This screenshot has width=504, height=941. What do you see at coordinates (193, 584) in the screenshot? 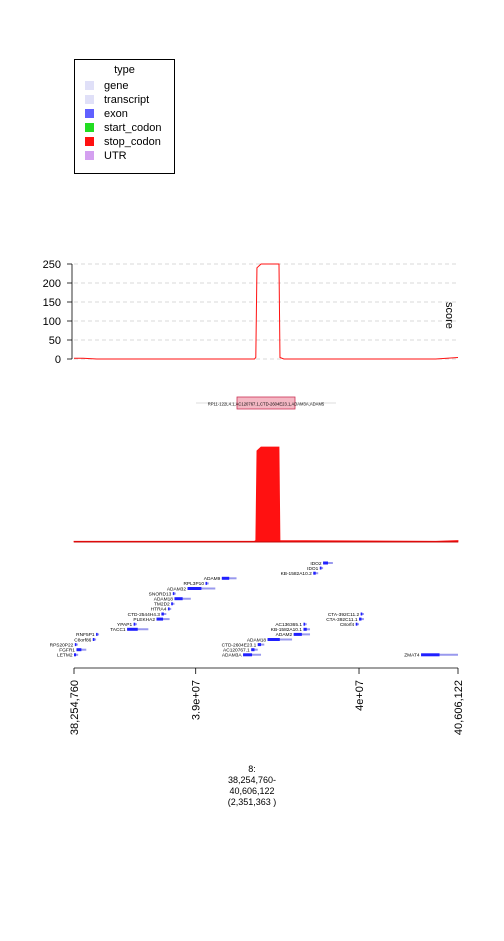
I see `gene-label-4: RPL3P10` at bounding box center [193, 584].